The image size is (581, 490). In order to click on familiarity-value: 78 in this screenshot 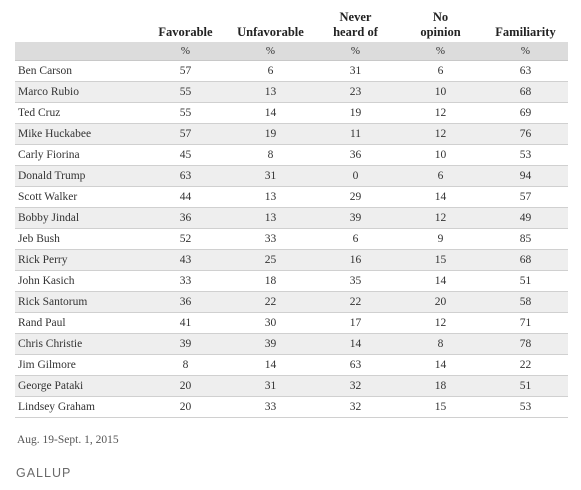, I will do `click(525, 344)`.